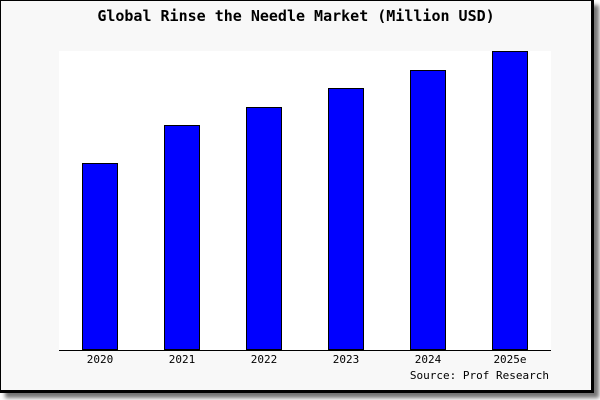 Image resolution: width=600 pixels, height=400 pixels. What do you see at coordinates (182, 237) in the screenshot?
I see `bar-2021` at bounding box center [182, 237].